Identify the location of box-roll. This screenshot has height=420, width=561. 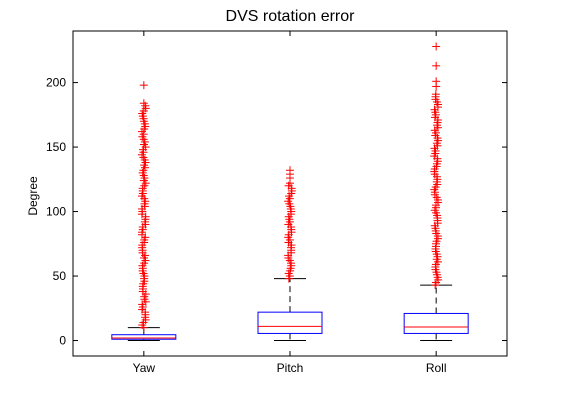
(436, 313).